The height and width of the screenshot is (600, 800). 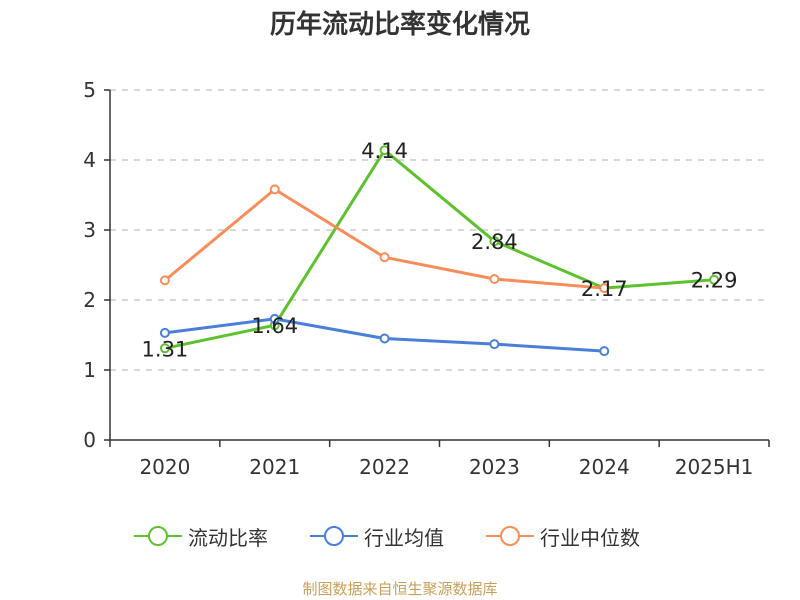 I want to click on data-label: 2.17, so click(x=604, y=289).